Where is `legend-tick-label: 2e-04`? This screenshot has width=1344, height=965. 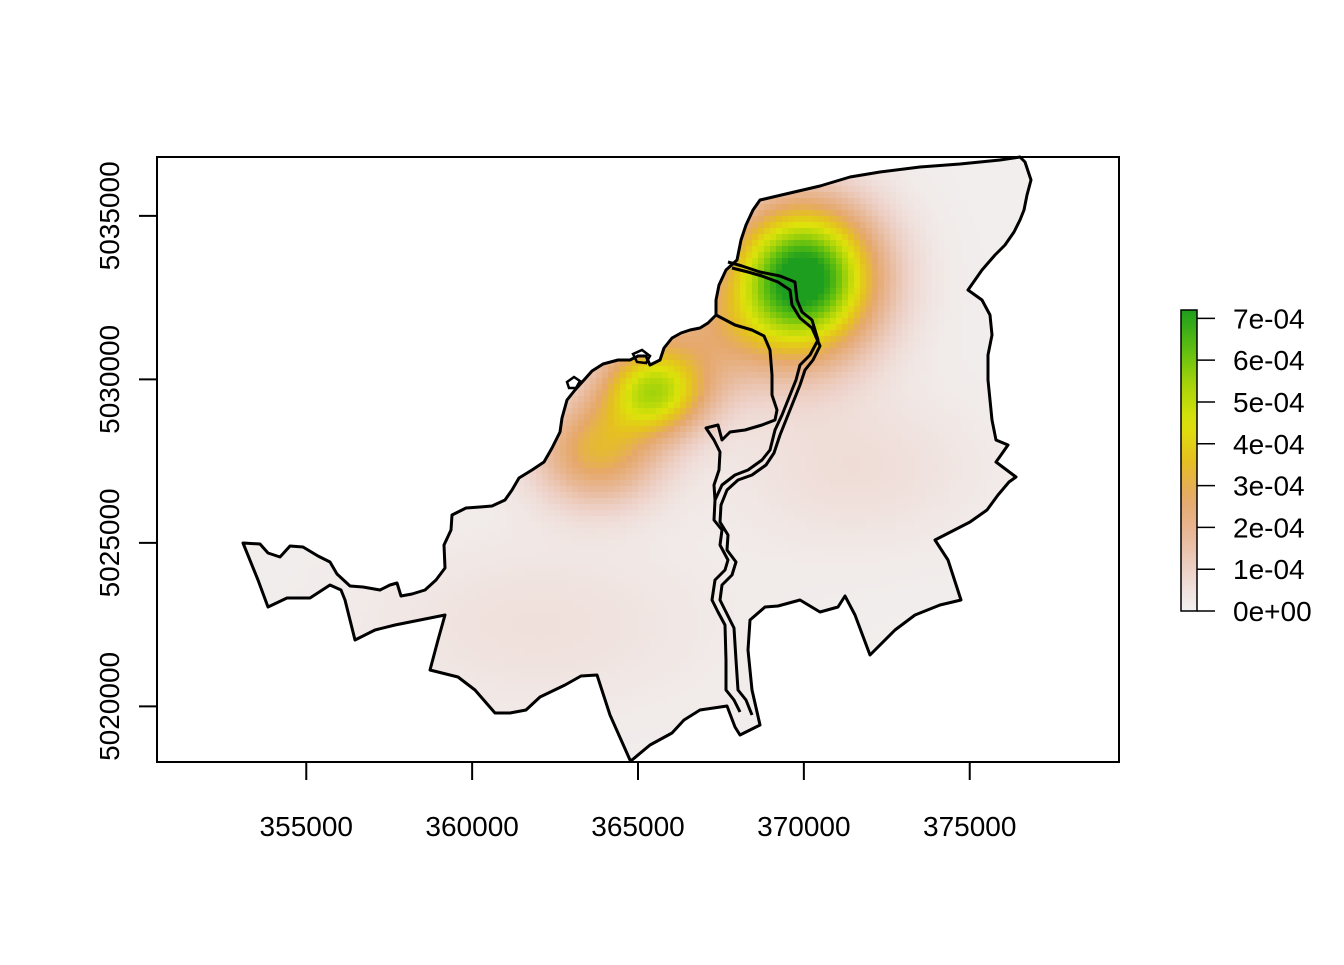
legend-tick-label: 2e-04 is located at coordinates (1269, 527).